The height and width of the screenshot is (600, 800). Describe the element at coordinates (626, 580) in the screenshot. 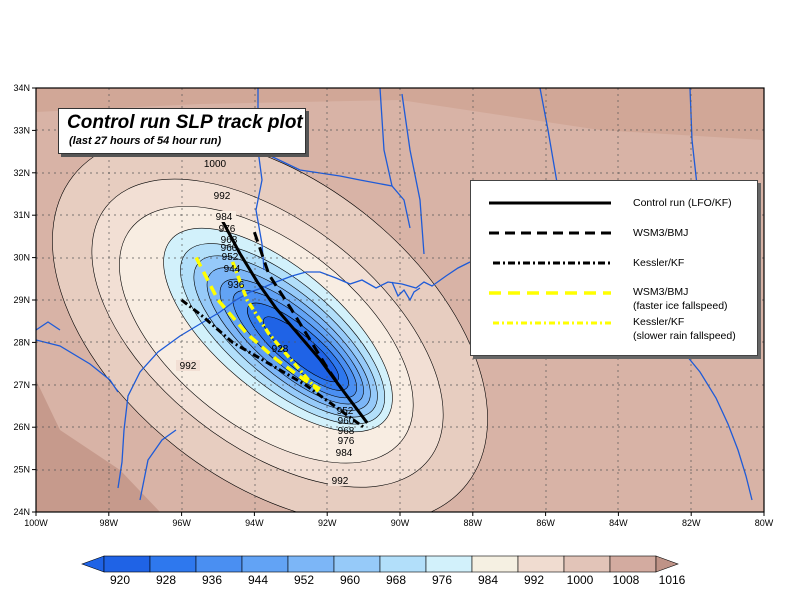

I see `colorbar-label: 1008` at that location.